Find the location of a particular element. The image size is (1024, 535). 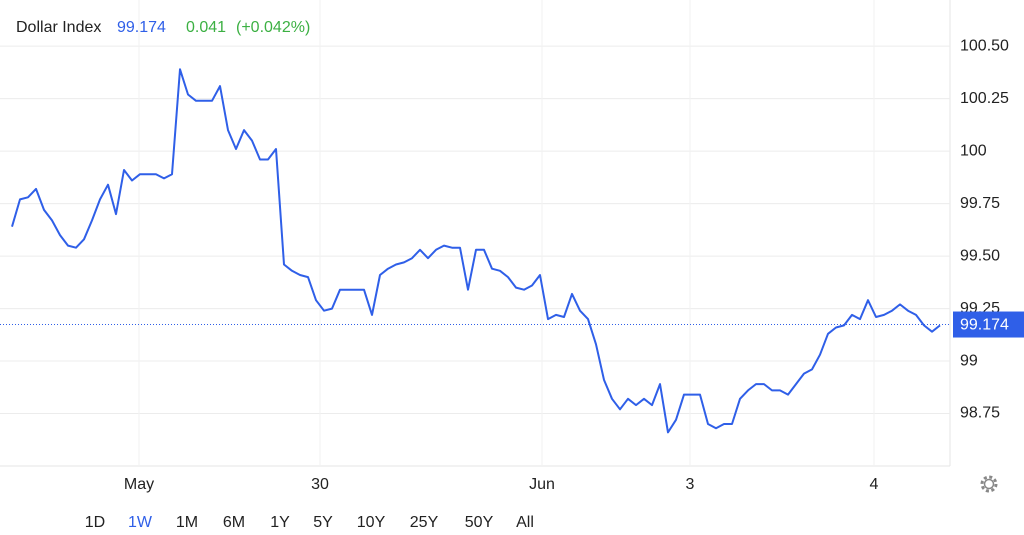

x-tick-label: 30 is located at coordinates (320, 484).